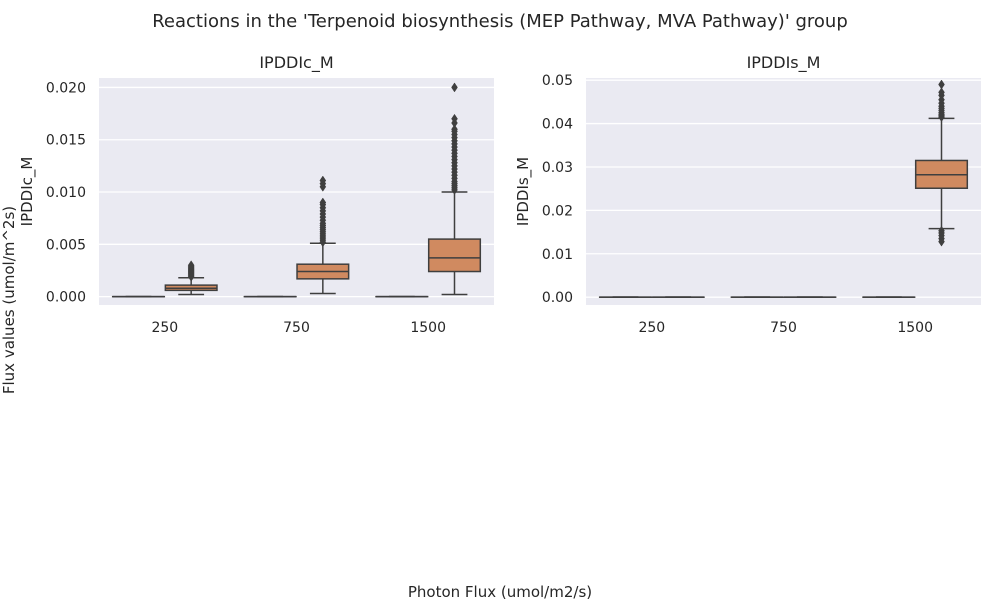  I want to click on panel-background, so click(783, 191).